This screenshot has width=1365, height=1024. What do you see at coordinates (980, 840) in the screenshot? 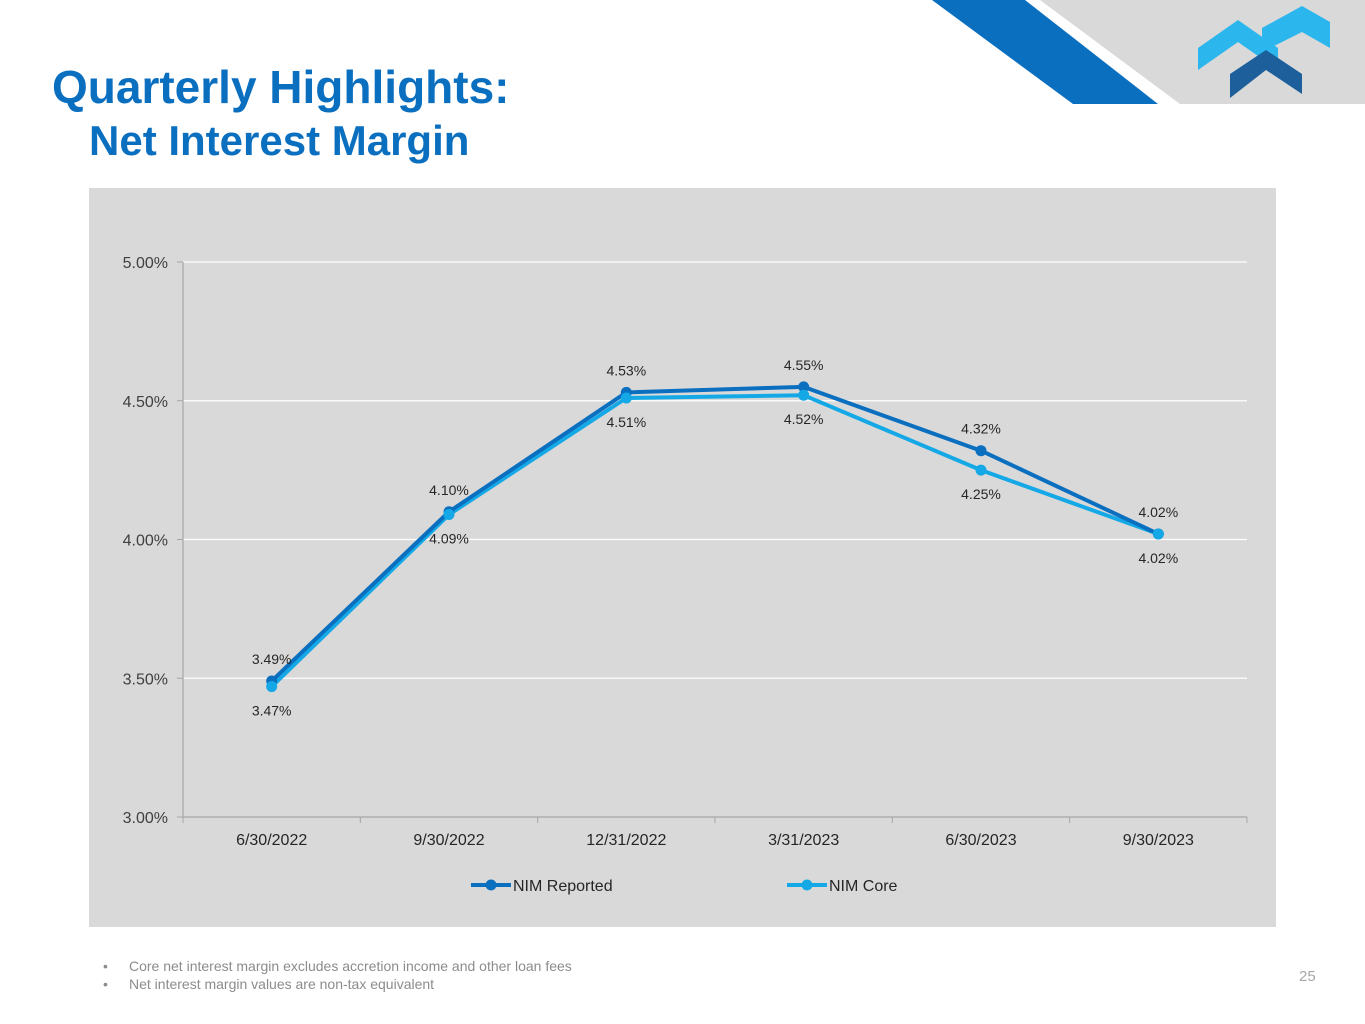
I see `x-tick-label: 6/30/2023` at bounding box center [980, 840].